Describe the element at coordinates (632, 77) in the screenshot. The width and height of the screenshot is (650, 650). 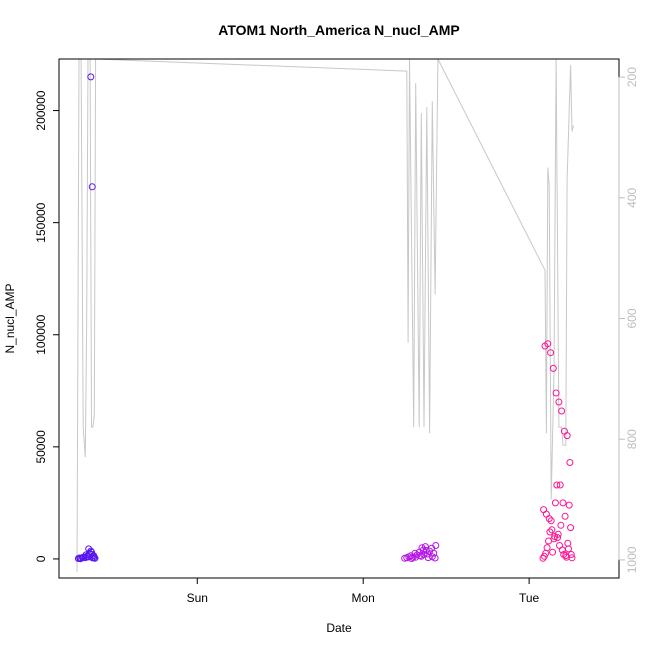
I see `right-tick-label: 200` at that location.